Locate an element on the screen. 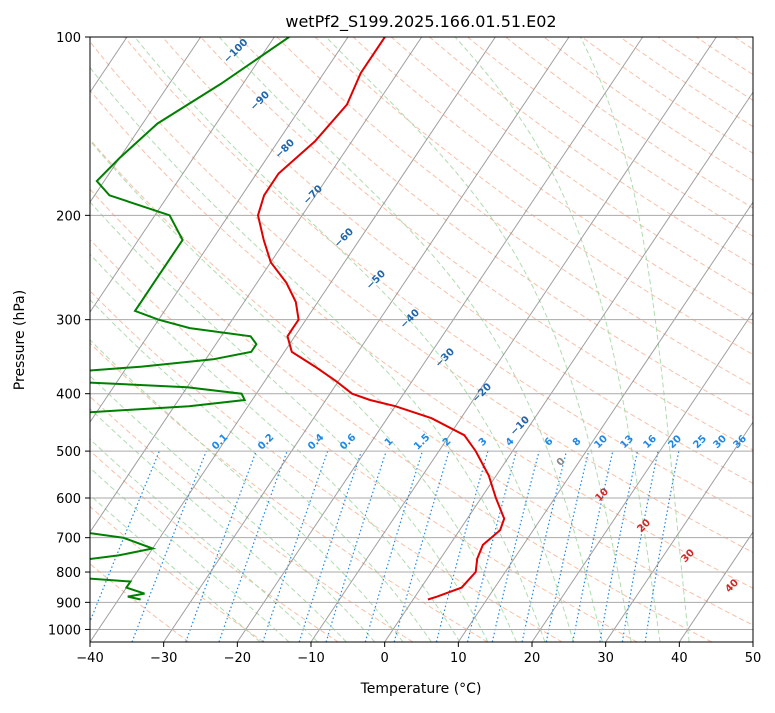 The width and height of the screenshot is (775, 713). y-tick-label: 200 is located at coordinates (68, 216).